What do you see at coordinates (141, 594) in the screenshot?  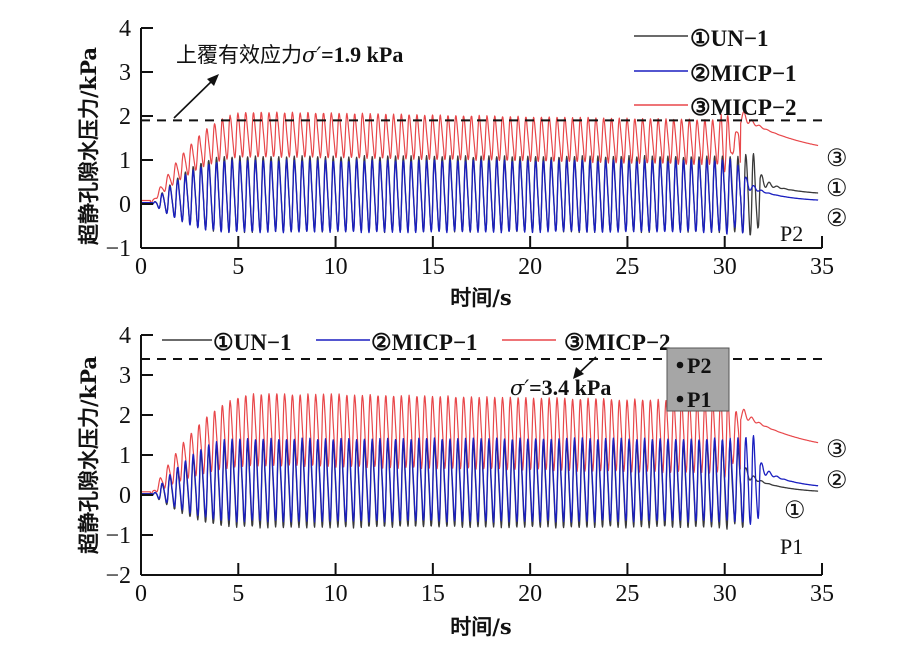 I see `x-tick-label-p1: 0` at bounding box center [141, 594].